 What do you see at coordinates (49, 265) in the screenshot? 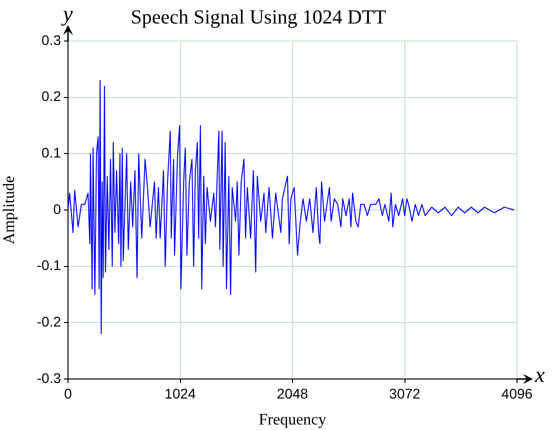
I see `y-tick-label: -0.1` at bounding box center [49, 265].